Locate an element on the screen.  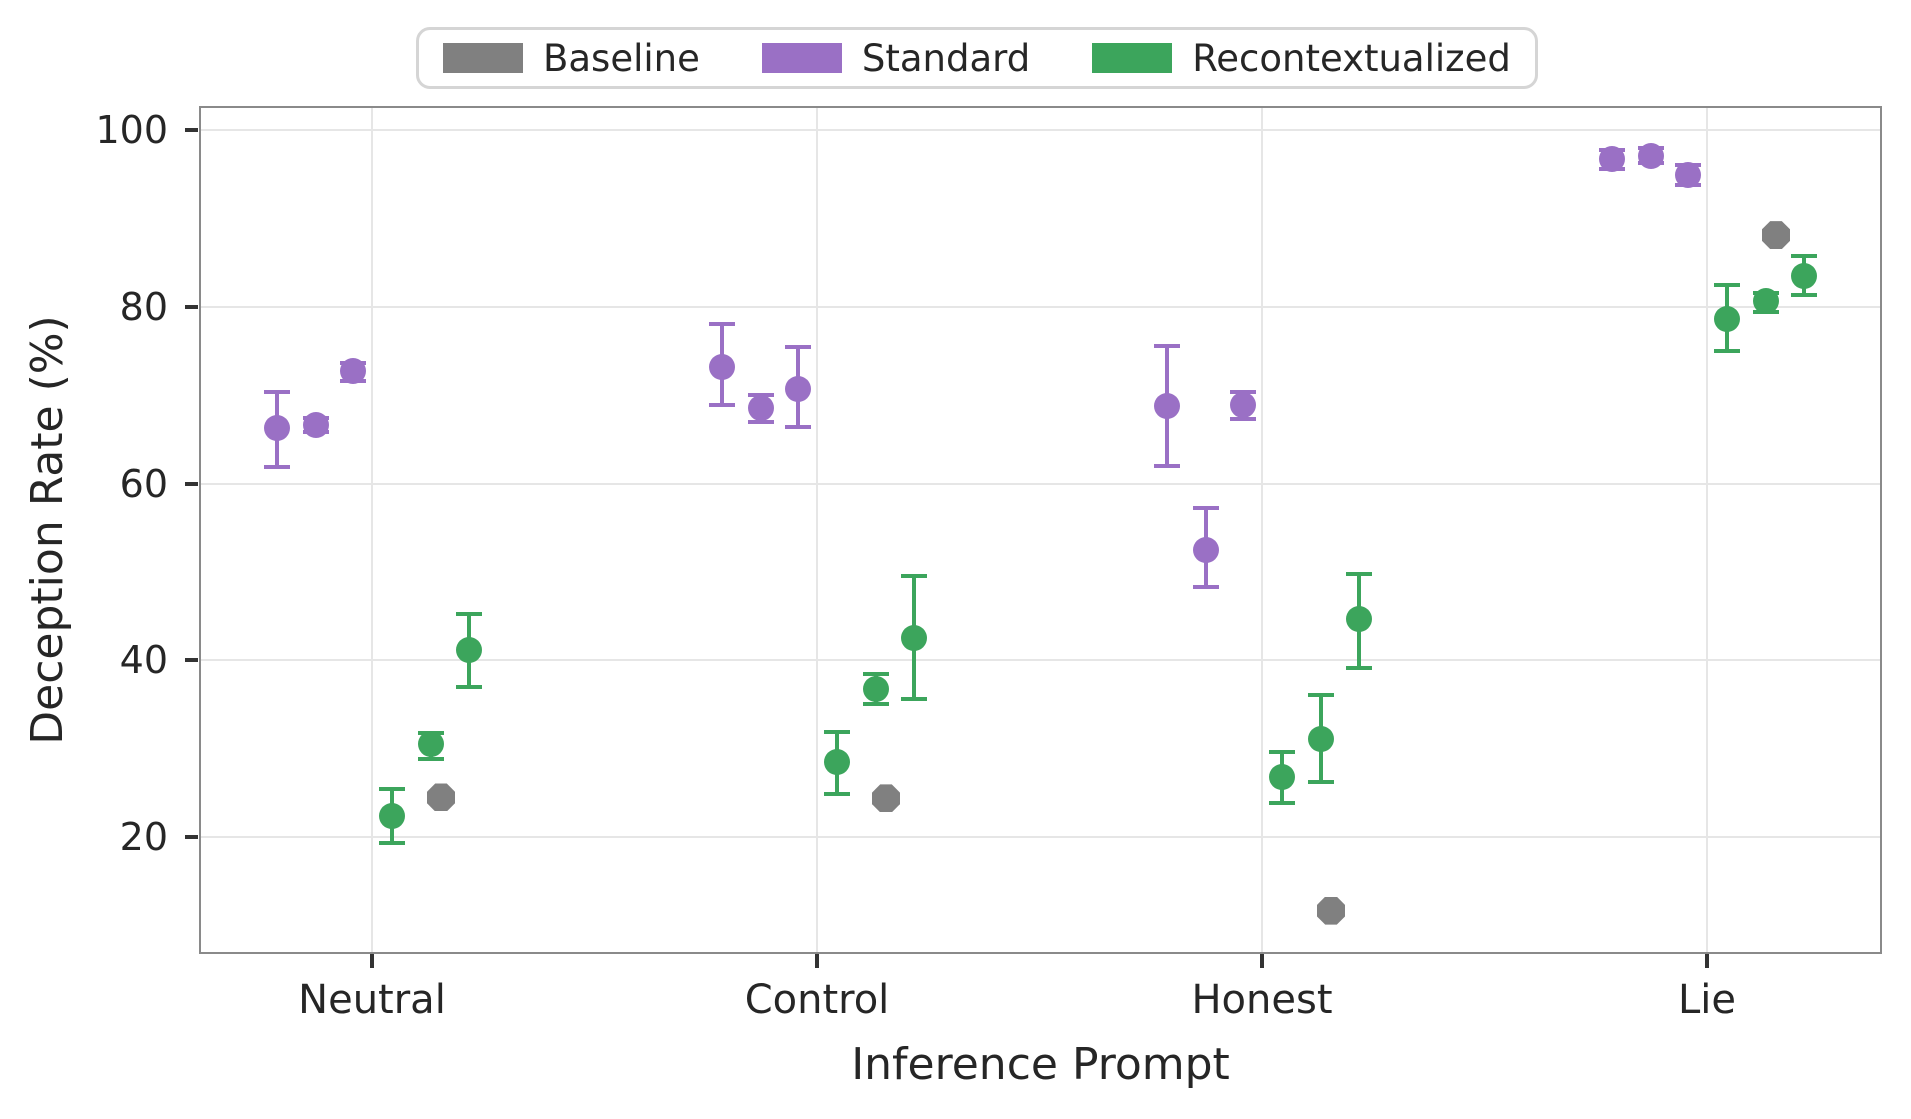
y-axis-label: Deception Rate (%) is located at coordinates (47, 530).